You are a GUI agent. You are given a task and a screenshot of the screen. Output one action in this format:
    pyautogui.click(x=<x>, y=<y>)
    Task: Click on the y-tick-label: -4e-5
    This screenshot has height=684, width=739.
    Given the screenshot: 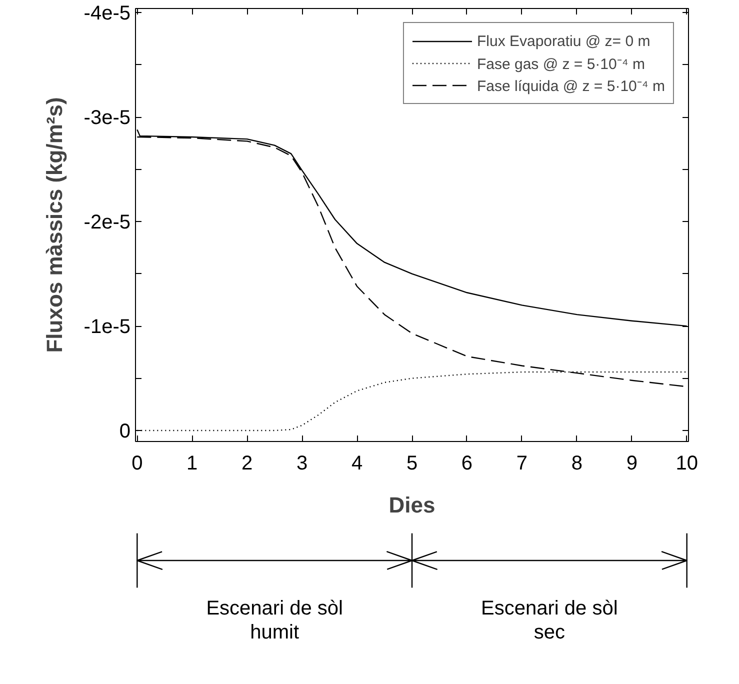 What is the action you would take?
    pyautogui.click(x=107, y=13)
    